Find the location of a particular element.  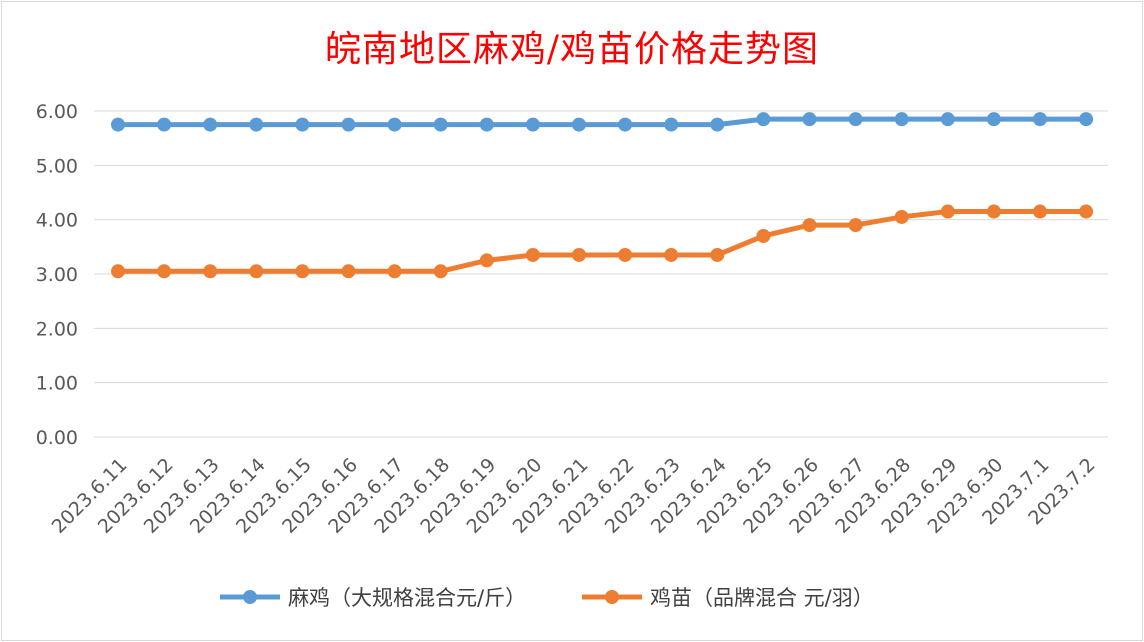

chart-title: 皖南地区麻鸡/鸡苗价格走势图 is located at coordinates (572, 49).